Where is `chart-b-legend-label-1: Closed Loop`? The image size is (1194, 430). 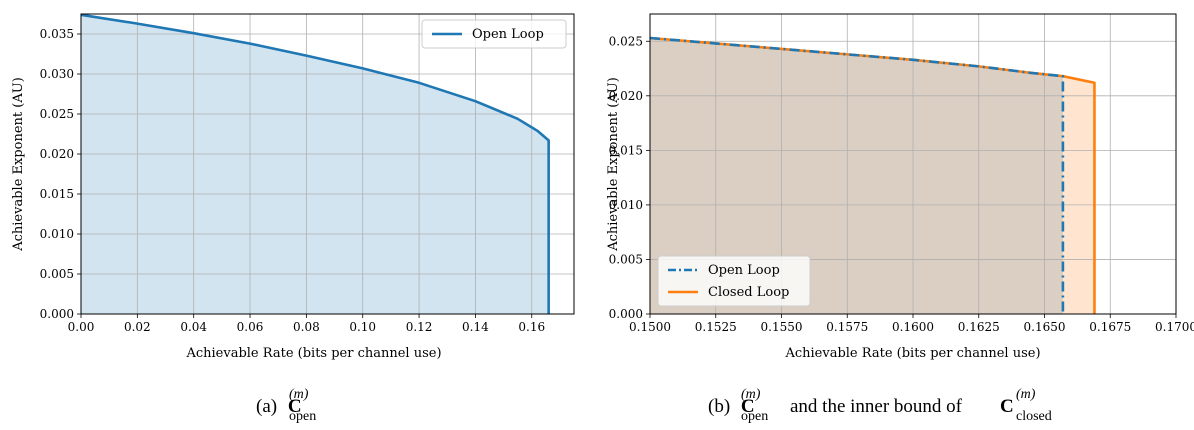
chart-b-legend-label-1: Closed Loop is located at coordinates (748, 292).